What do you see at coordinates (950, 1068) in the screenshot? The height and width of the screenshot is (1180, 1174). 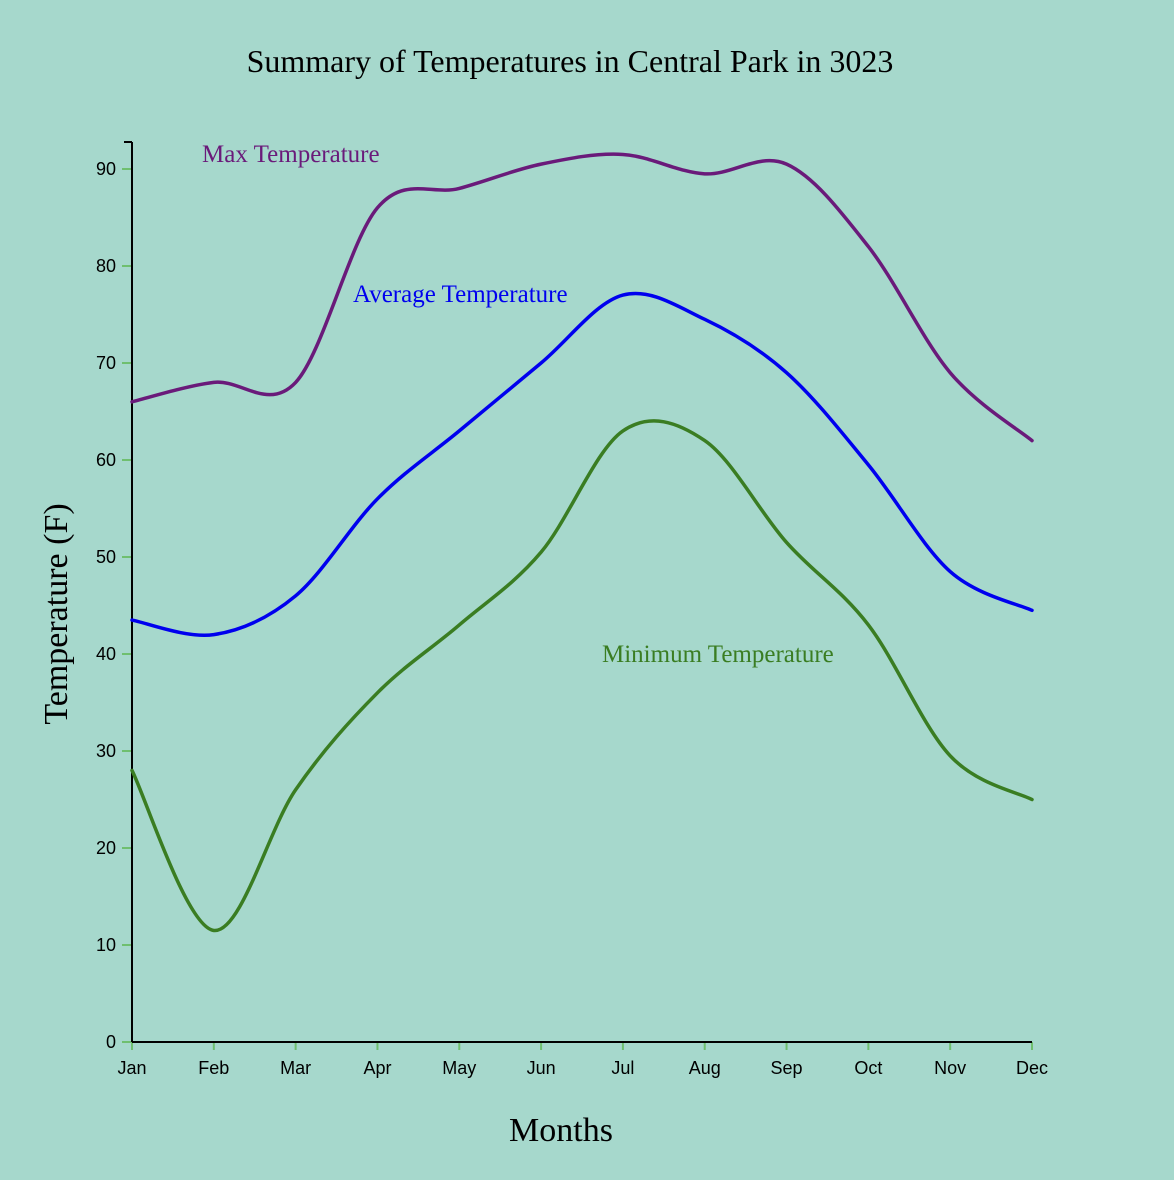 I see `x-tick-label: Nov` at bounding box center [950, 1068].